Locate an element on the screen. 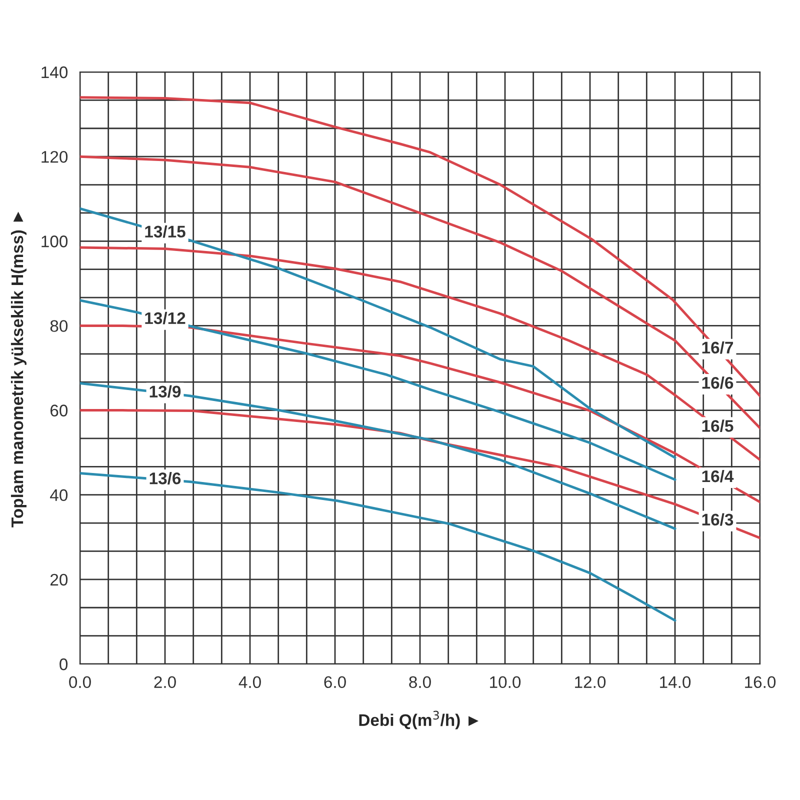 The height and width of the screenshot is (800, 800). series-label: 16/6 is located at coordinates (718, 382).